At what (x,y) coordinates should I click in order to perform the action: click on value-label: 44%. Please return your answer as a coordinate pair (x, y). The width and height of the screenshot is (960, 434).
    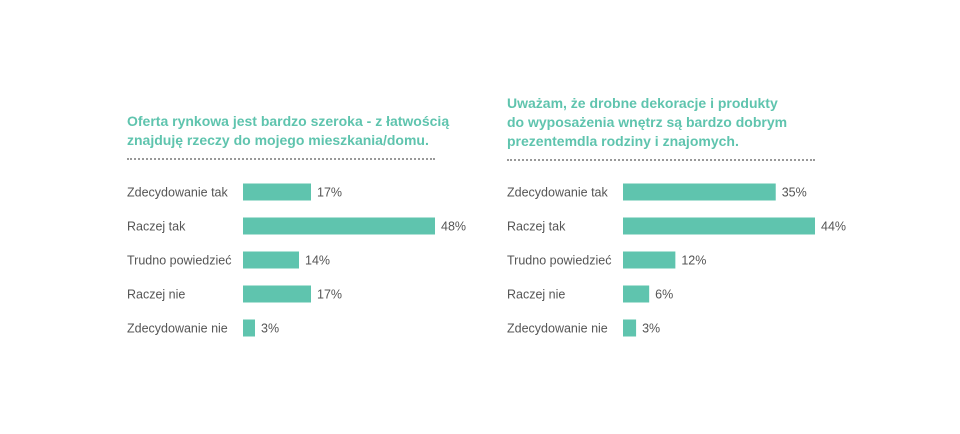
    Looking at the image, I should click on (833, 227).